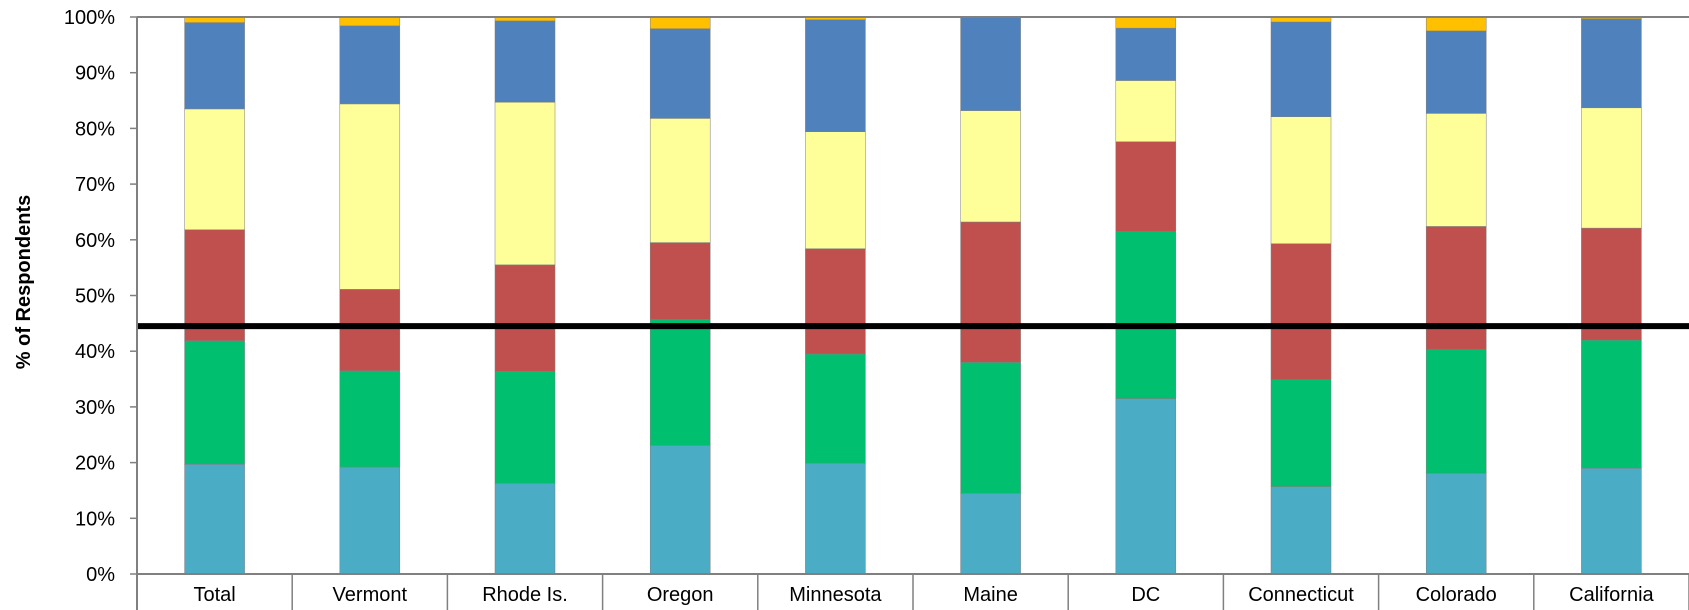 The height and width of the screenshot is (610, 1689). What do you see at coordinates (95, 129) in the screenshot?
I see `y-tick-label: 80%` at bounding box center [95, 129].